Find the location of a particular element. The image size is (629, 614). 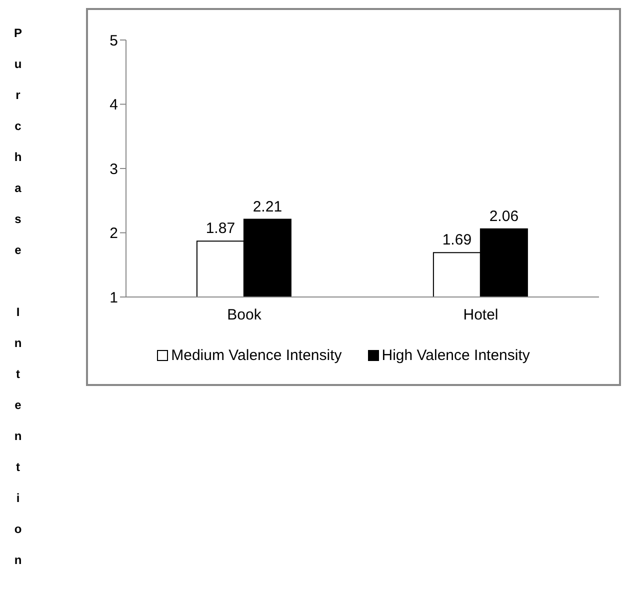

legend-label: High Valence Intensity is located at coordinates (456, 355).